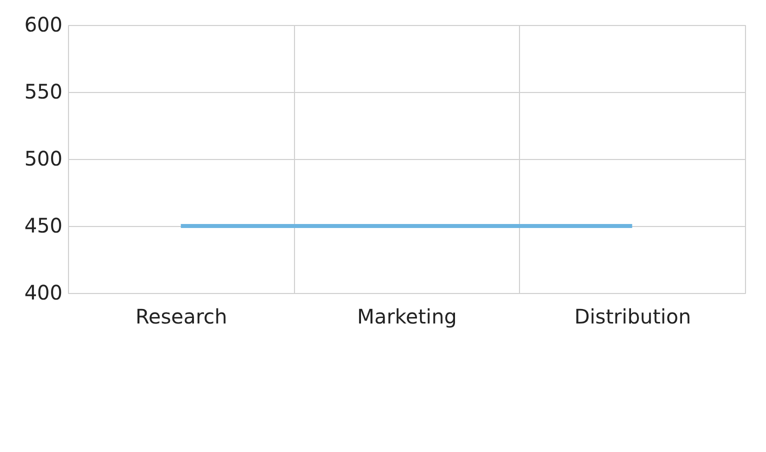 The height and width of the screenshot is (452, 766). Describe the element at coordinates (633, 316) in the screenshot. I see `x-tick-label: Distribution` at that location.